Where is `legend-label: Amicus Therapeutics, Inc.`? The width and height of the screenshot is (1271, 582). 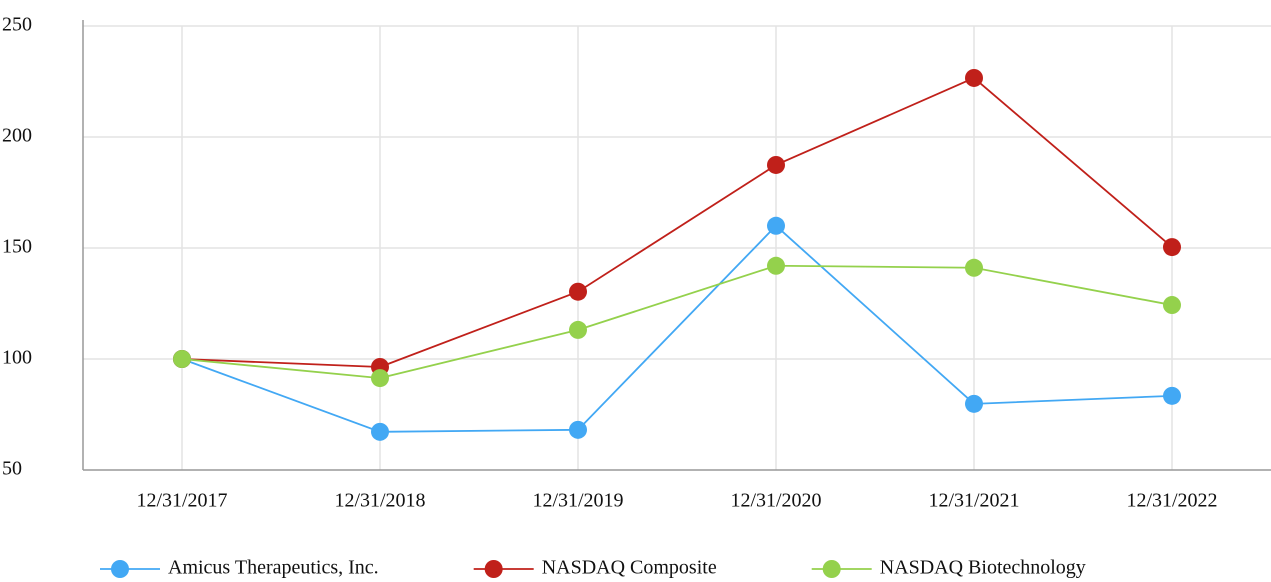
legend-label: Amicus Therapeutics, Inc. is located at coordinates (273, 568).